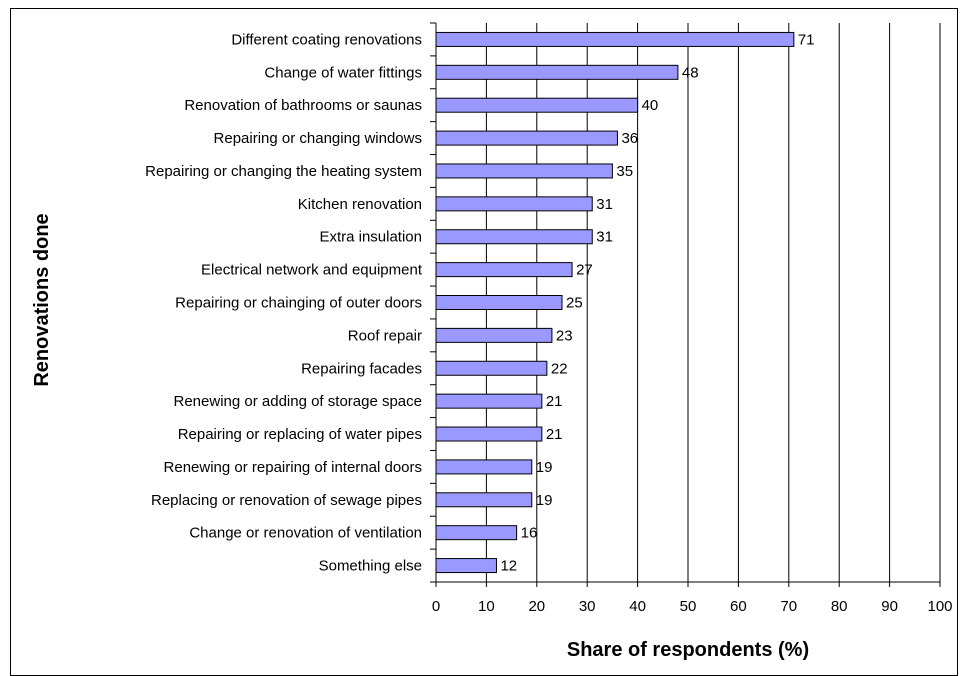 This screenshot has height=676, width=960. Describe the element at coordinates (564, 335) in the screenshot. I see `value-label: 23` at that location.